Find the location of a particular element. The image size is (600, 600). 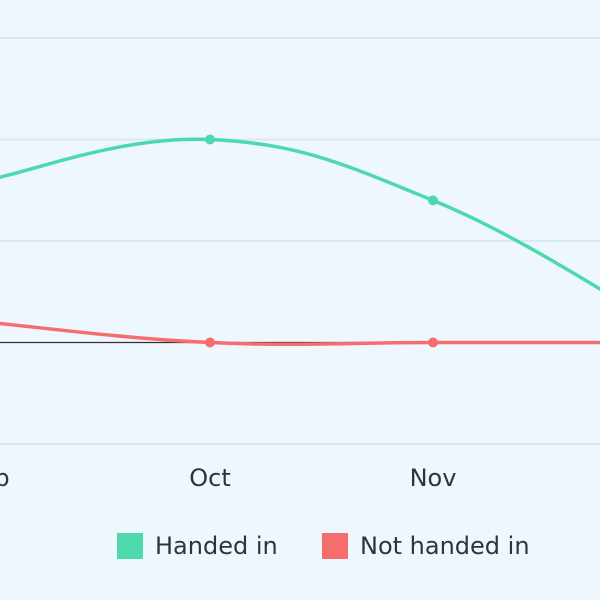

legend-label: Not handed in is located at coordinates (445, 546).